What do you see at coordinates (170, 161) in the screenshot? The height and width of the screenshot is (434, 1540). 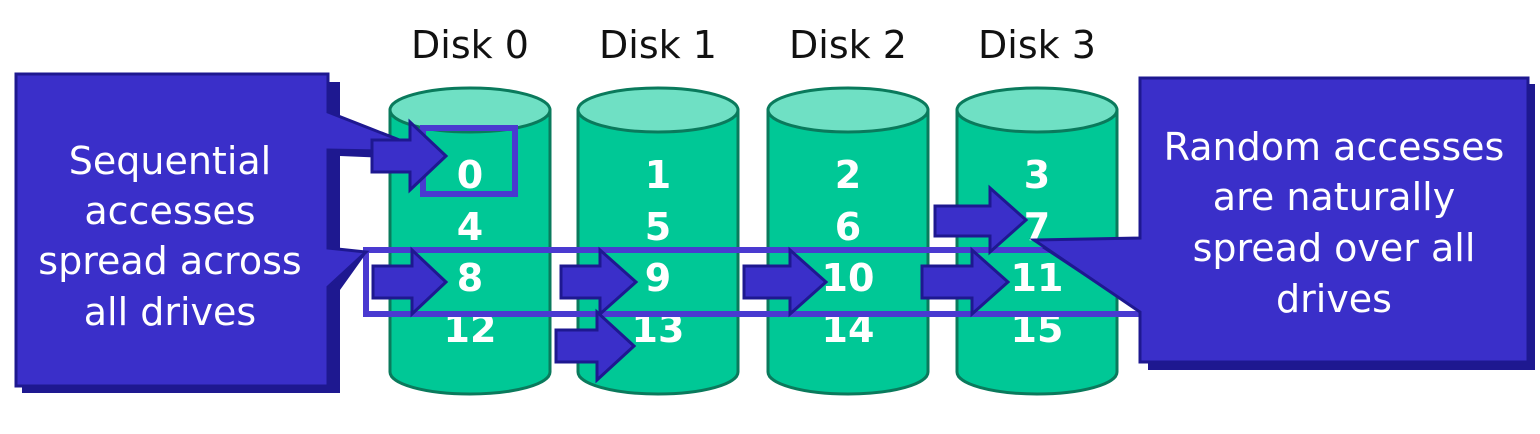 I see `left-callout-line-1: Sequential` at bounding box center [170, 161].